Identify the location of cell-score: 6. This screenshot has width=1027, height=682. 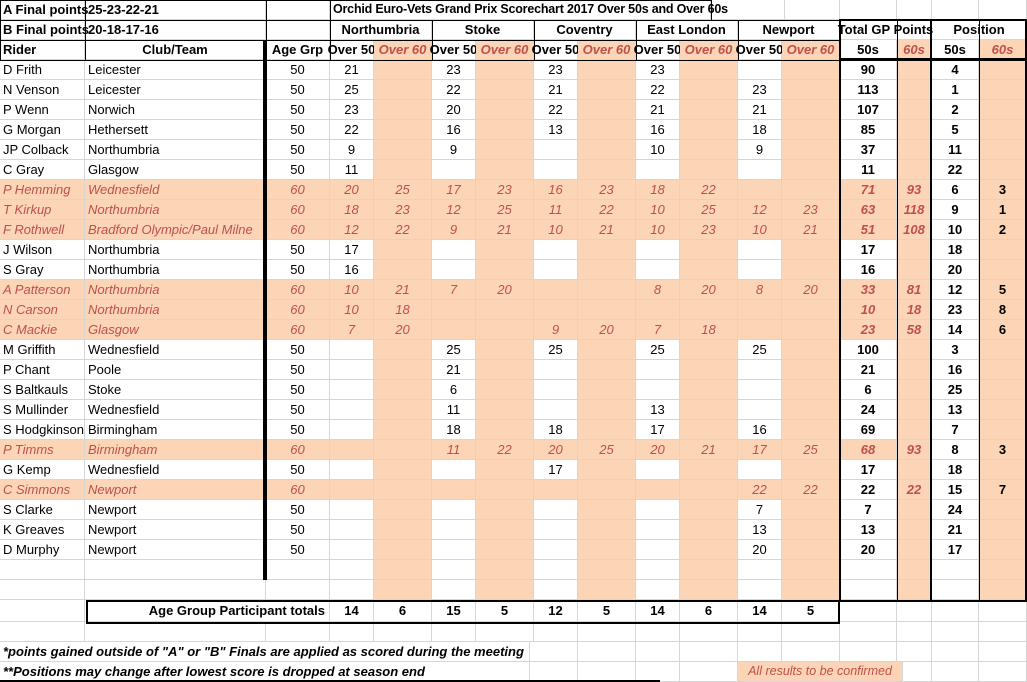
(454, 390).